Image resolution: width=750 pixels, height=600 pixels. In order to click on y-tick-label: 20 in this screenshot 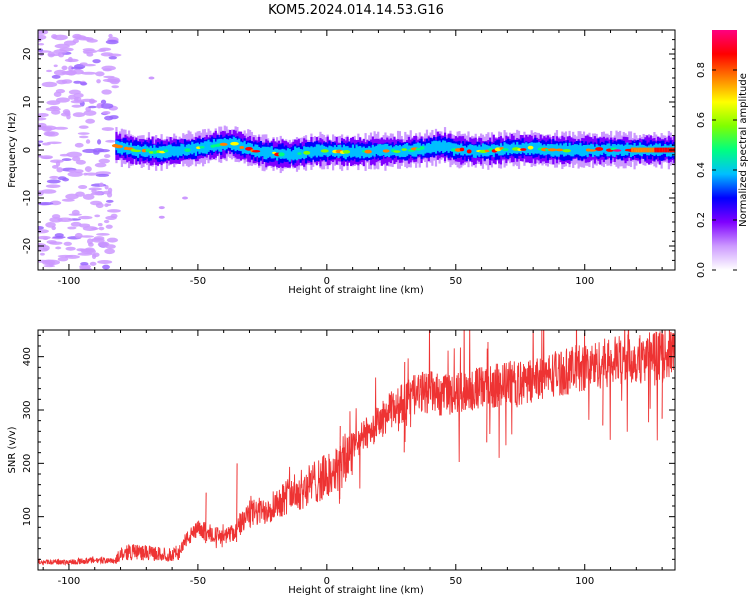, I will do `click(27, 54)`.